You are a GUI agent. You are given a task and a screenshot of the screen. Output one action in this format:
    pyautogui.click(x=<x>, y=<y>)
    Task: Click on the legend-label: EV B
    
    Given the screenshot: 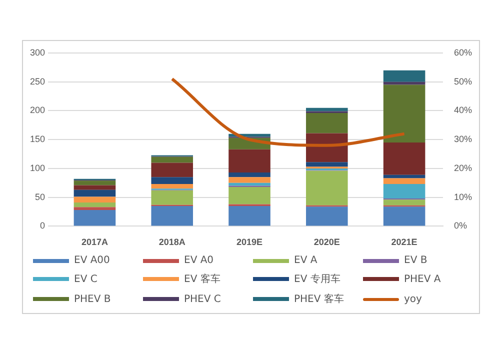 What is the action you would take?
    pyautogui.click(x=416, y=260)
    